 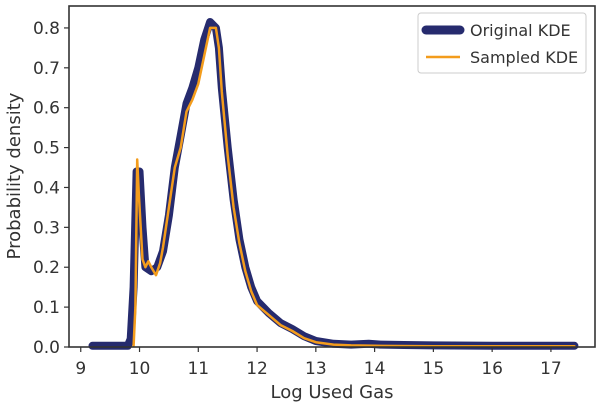 I want to click on x-tick-label: 15, so click(x=434, y=369).